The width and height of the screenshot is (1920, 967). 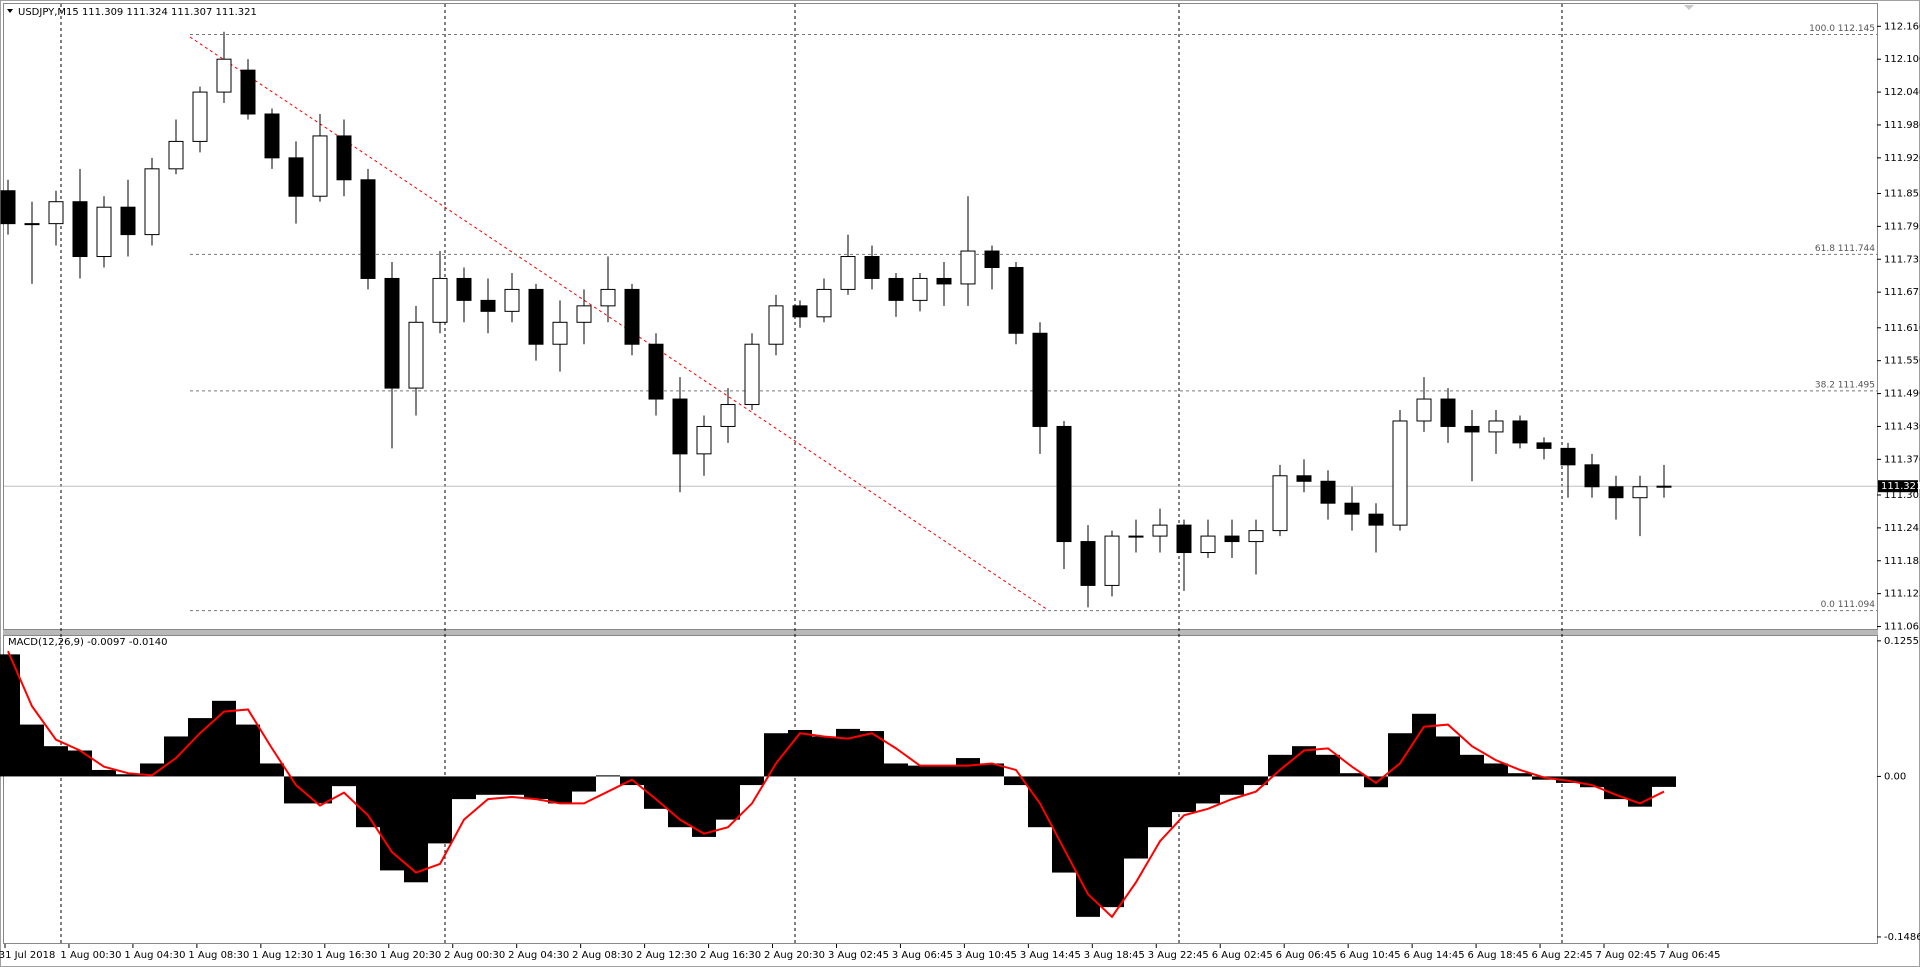 I want to click on macd-header: MACD(12,26,9) -0.0097 -0.0140, so click(x=88, y=642).